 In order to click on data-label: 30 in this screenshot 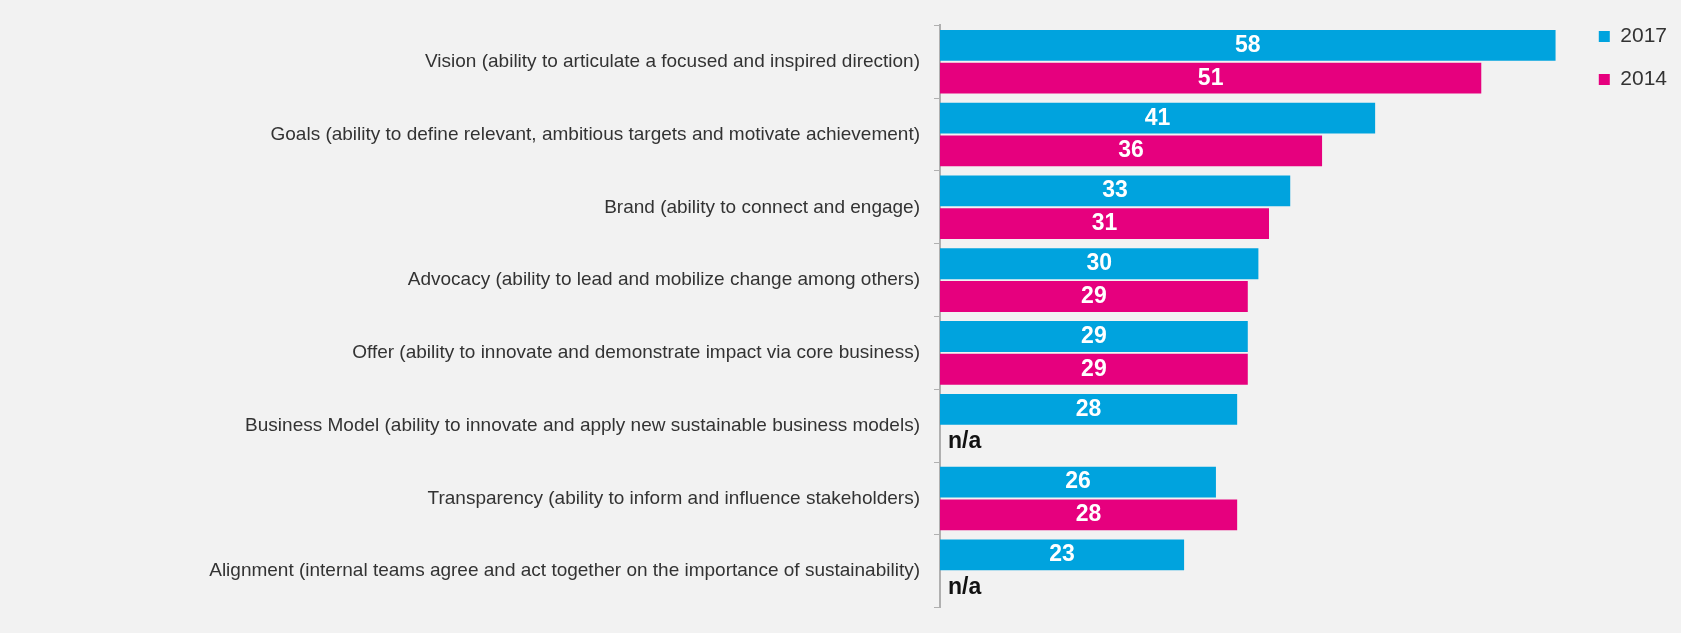, I will do `click(1099, 262)`.